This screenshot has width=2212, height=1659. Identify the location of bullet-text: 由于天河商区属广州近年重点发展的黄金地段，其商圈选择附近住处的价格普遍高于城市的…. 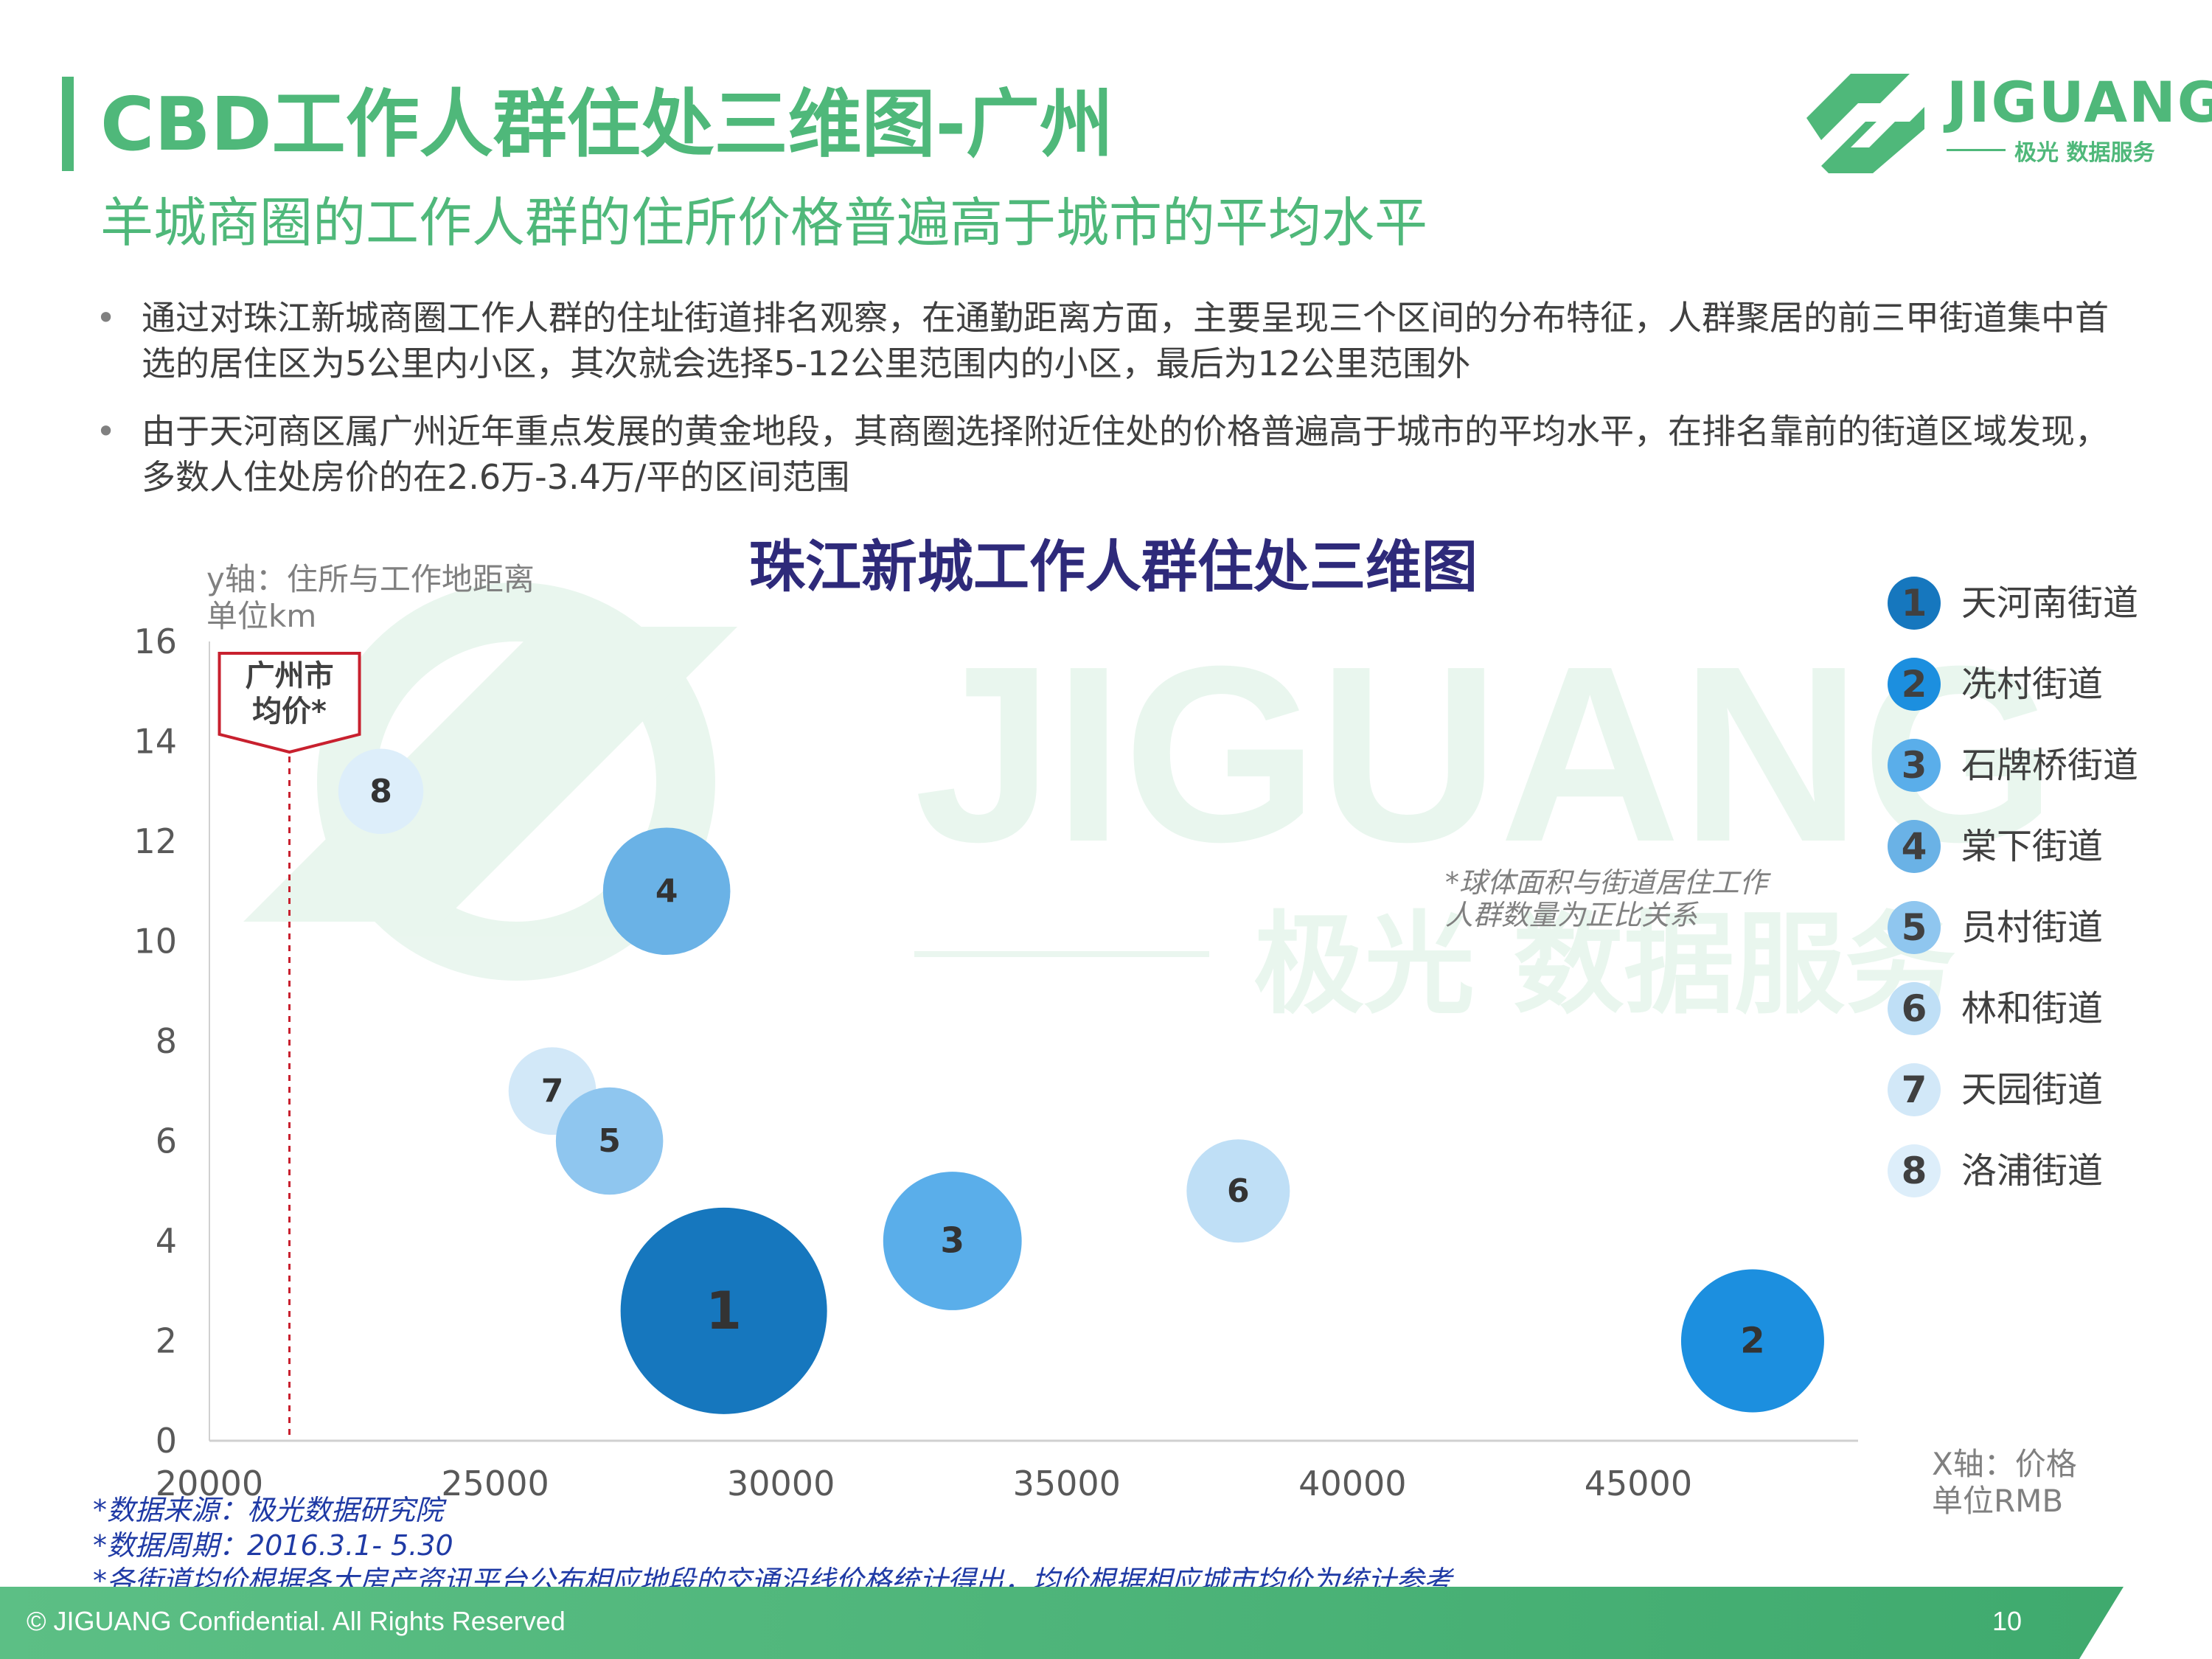
(1125, 454).